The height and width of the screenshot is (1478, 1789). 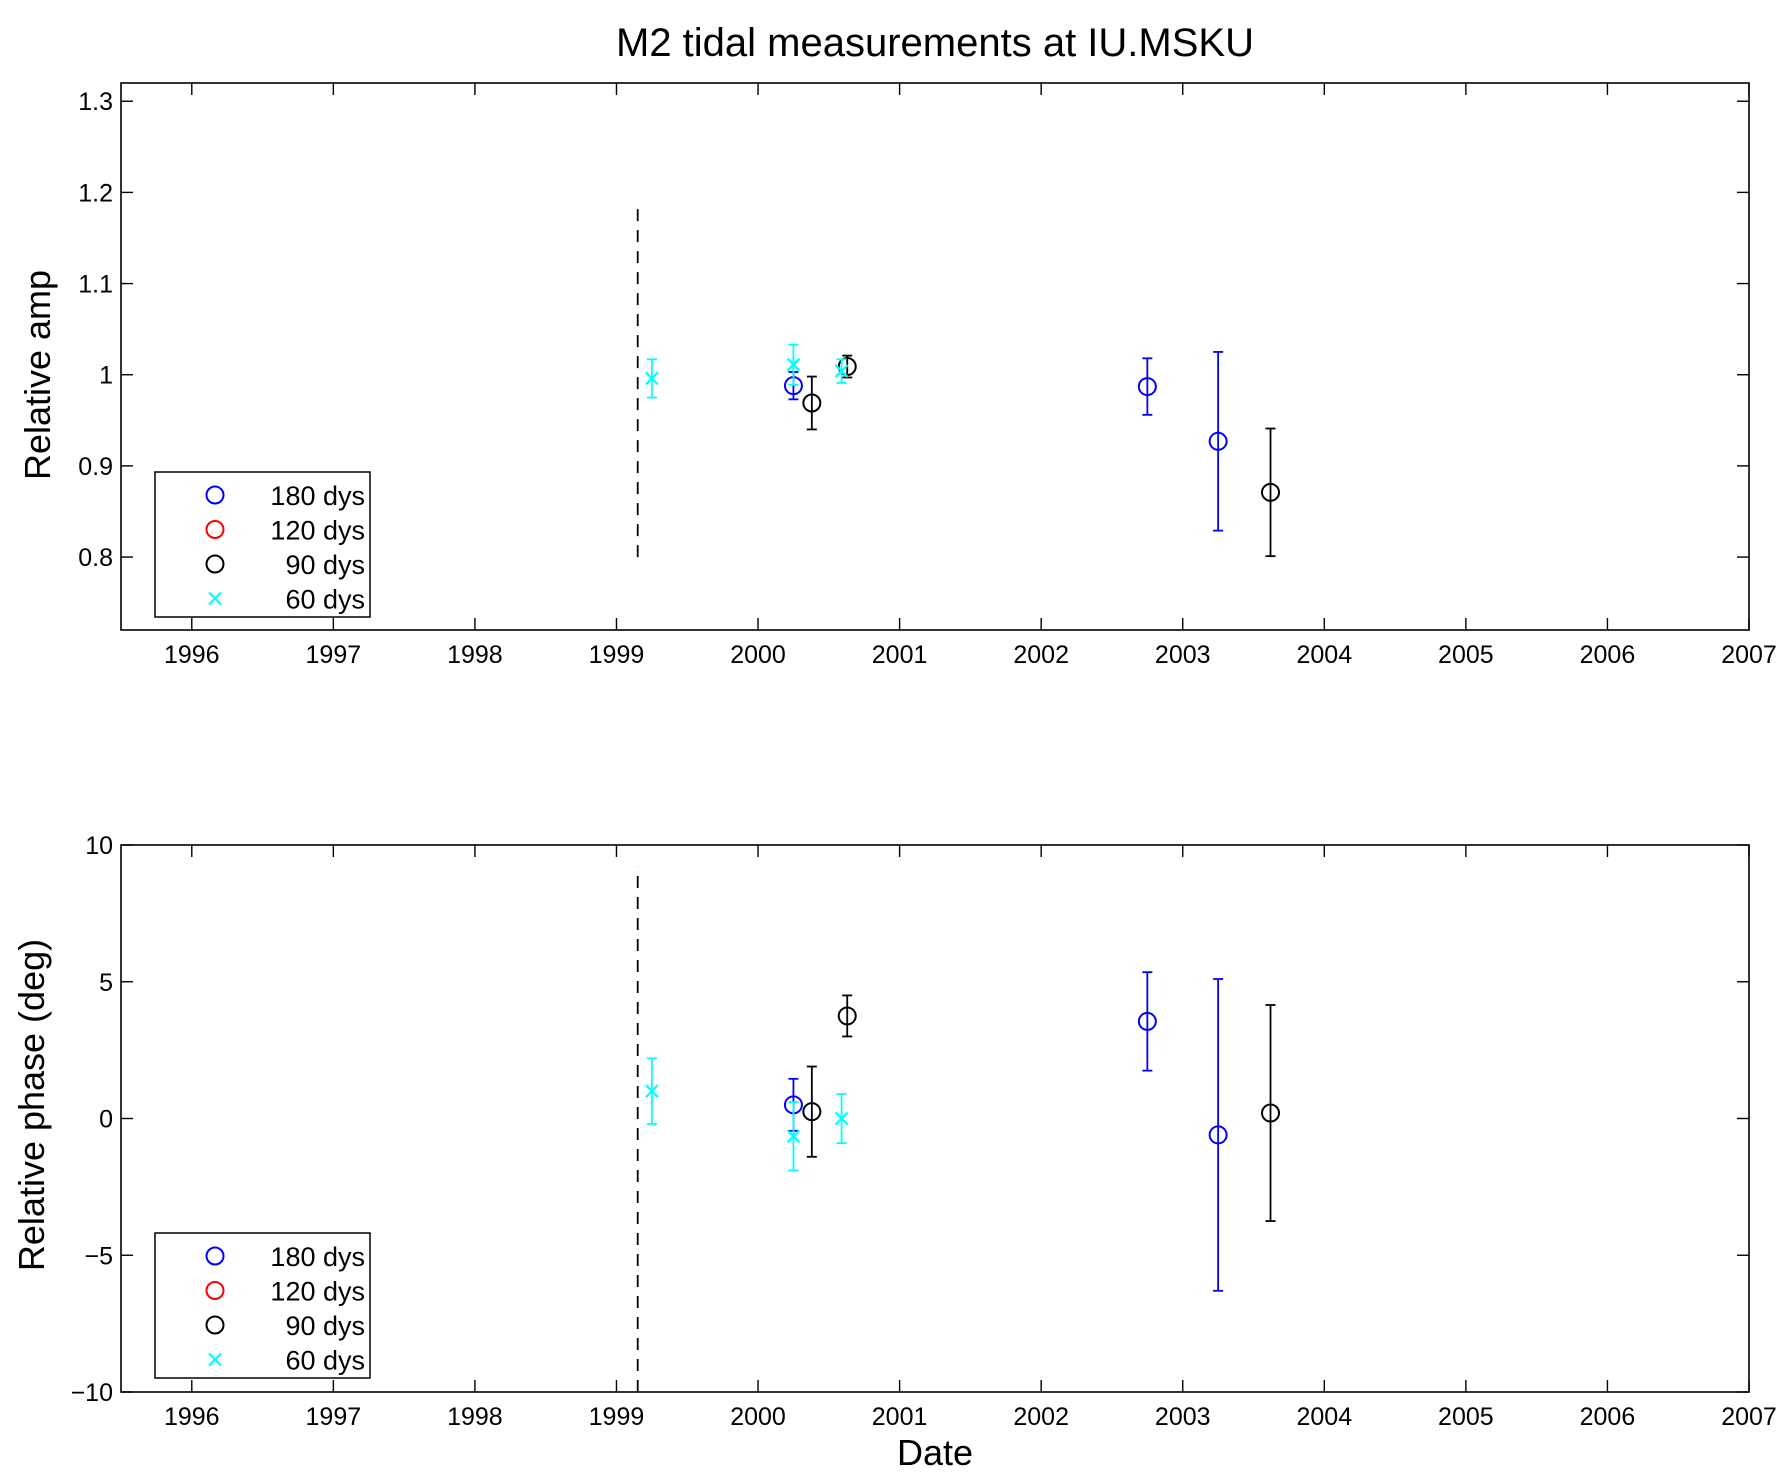 I want to click on amp-ylabel: Relative amp, so click(x=37, y=375).